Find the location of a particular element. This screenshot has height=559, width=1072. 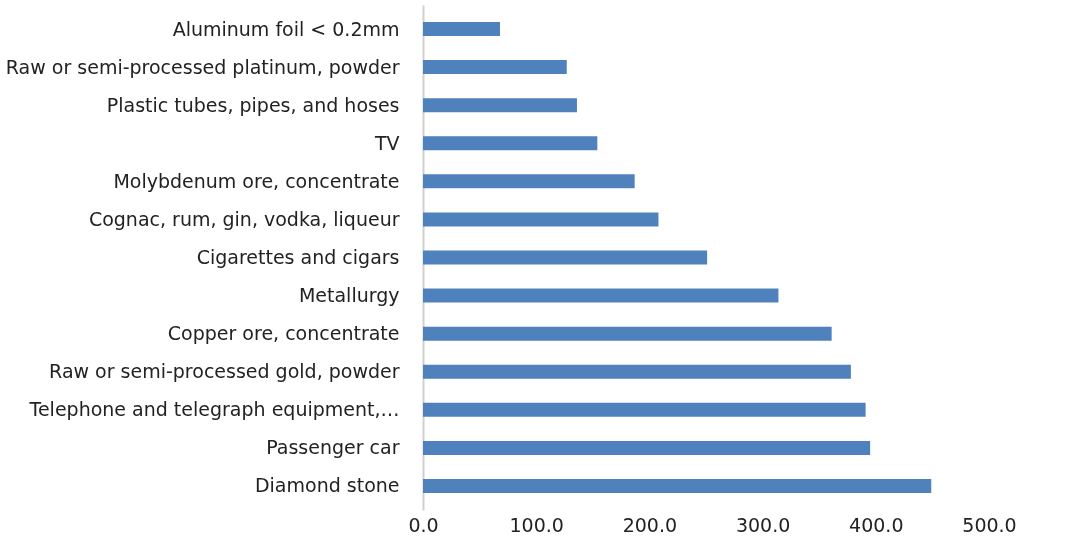

y-tick-label: Diamond stone is located at coordinates (327, 485).